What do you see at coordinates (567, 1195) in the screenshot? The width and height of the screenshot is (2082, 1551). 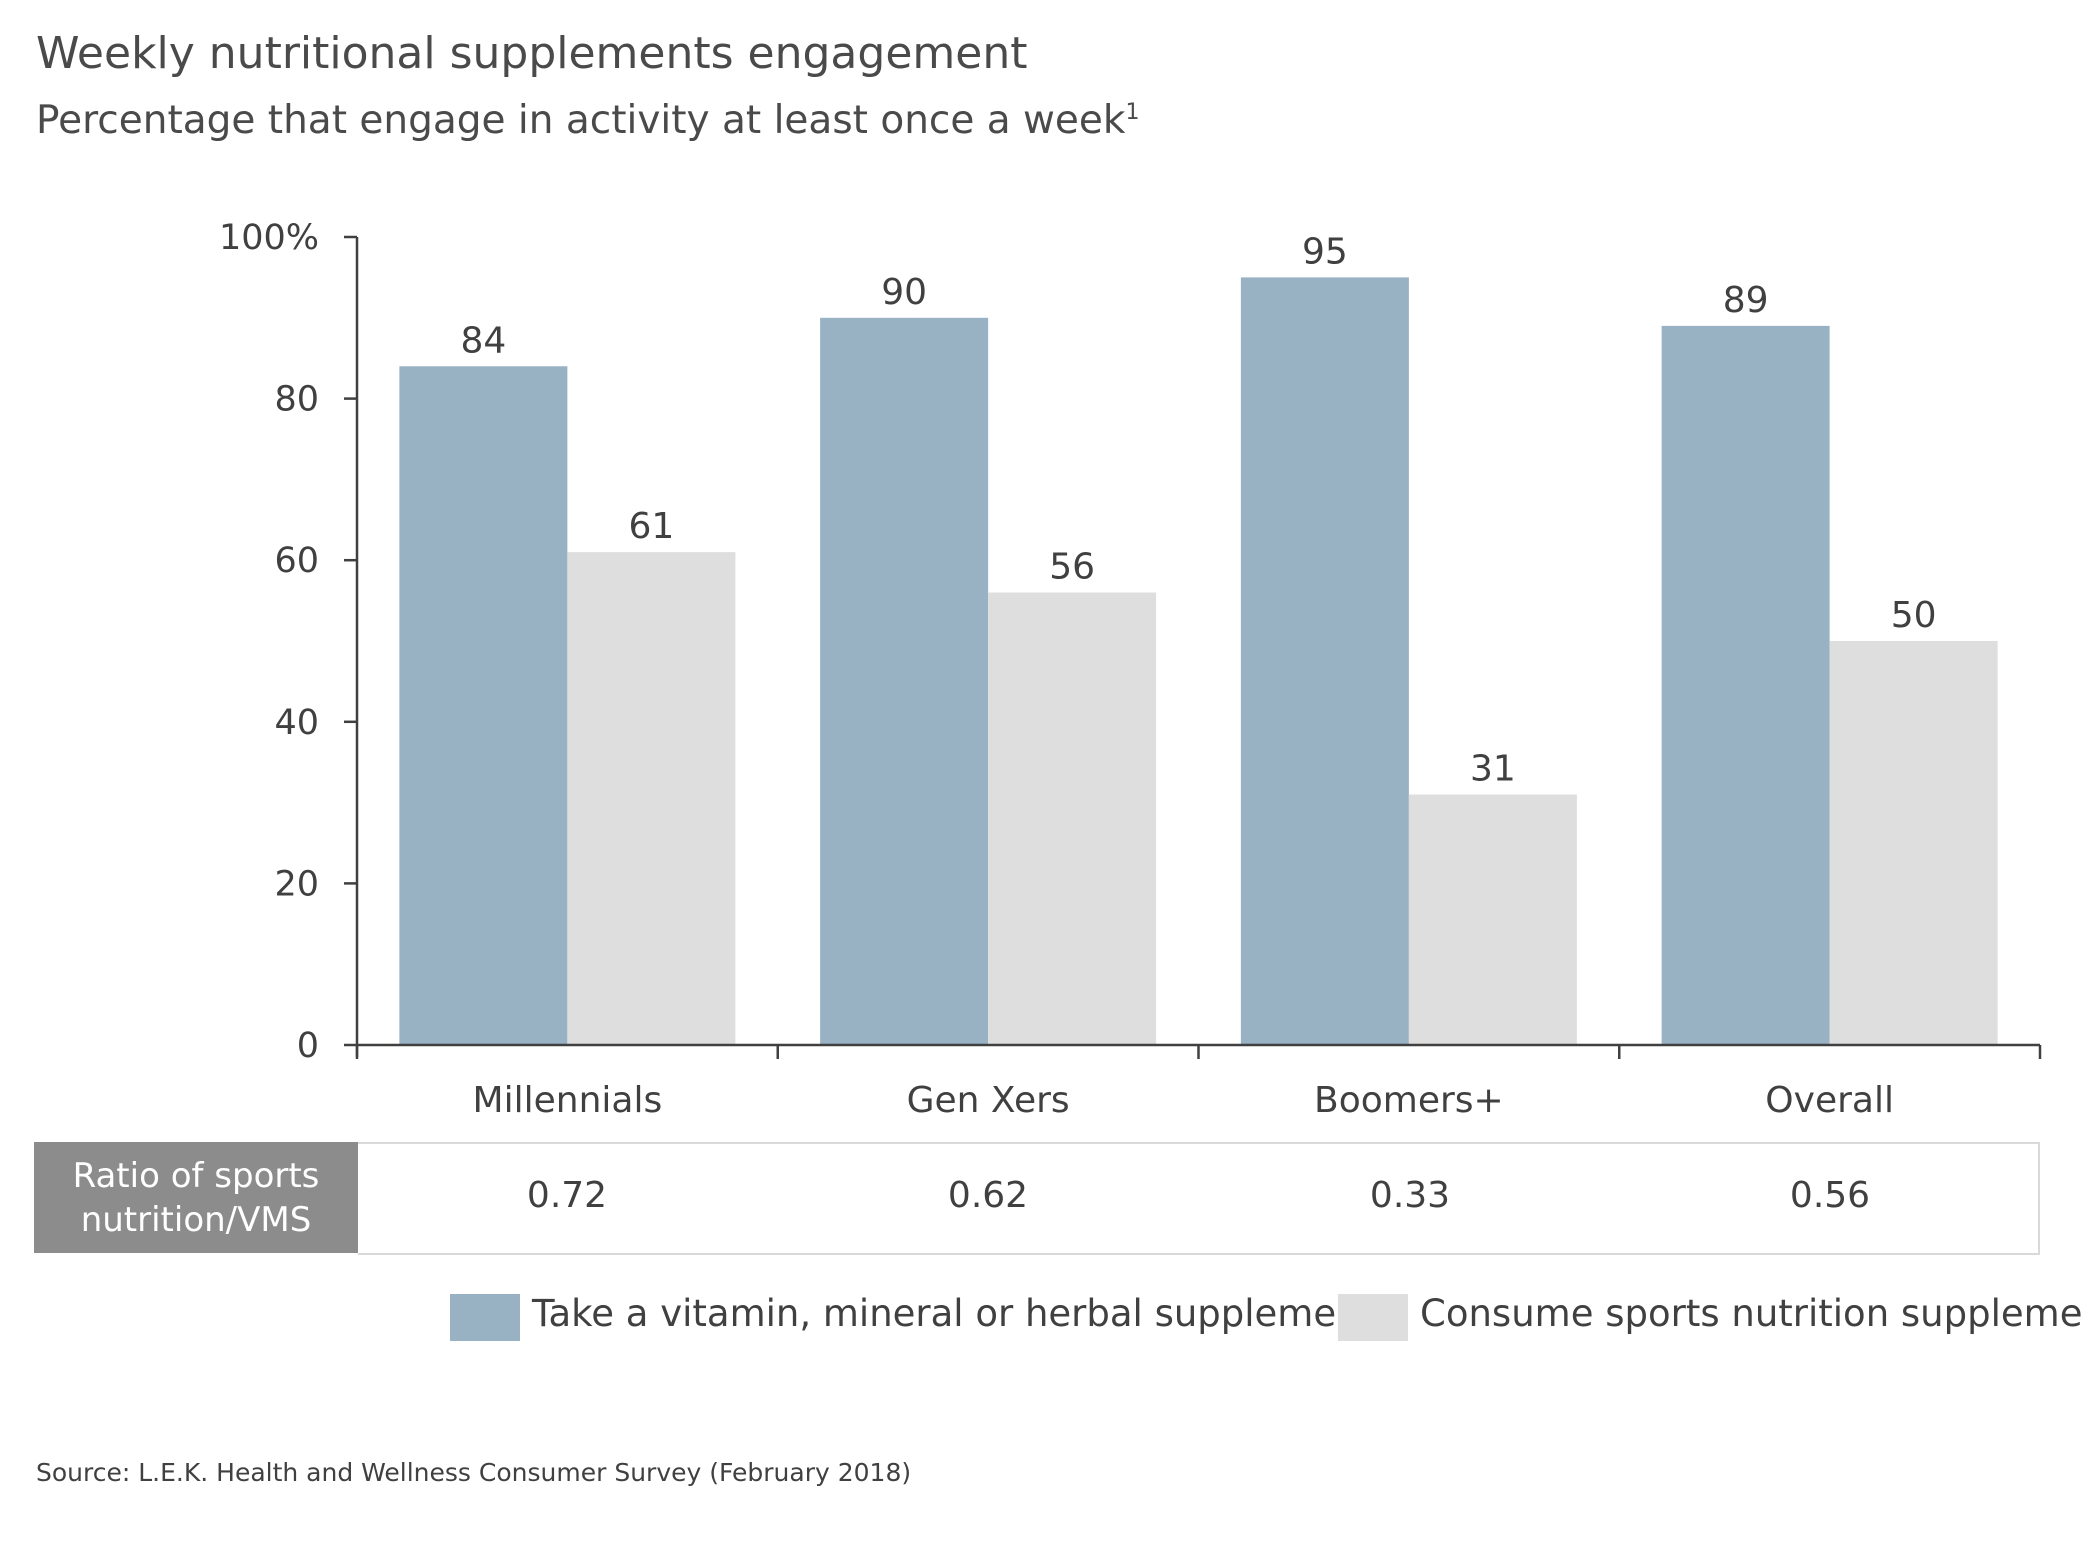 I see `ratio-value-millennials: 0.72` at bounding box center [567, 1195].